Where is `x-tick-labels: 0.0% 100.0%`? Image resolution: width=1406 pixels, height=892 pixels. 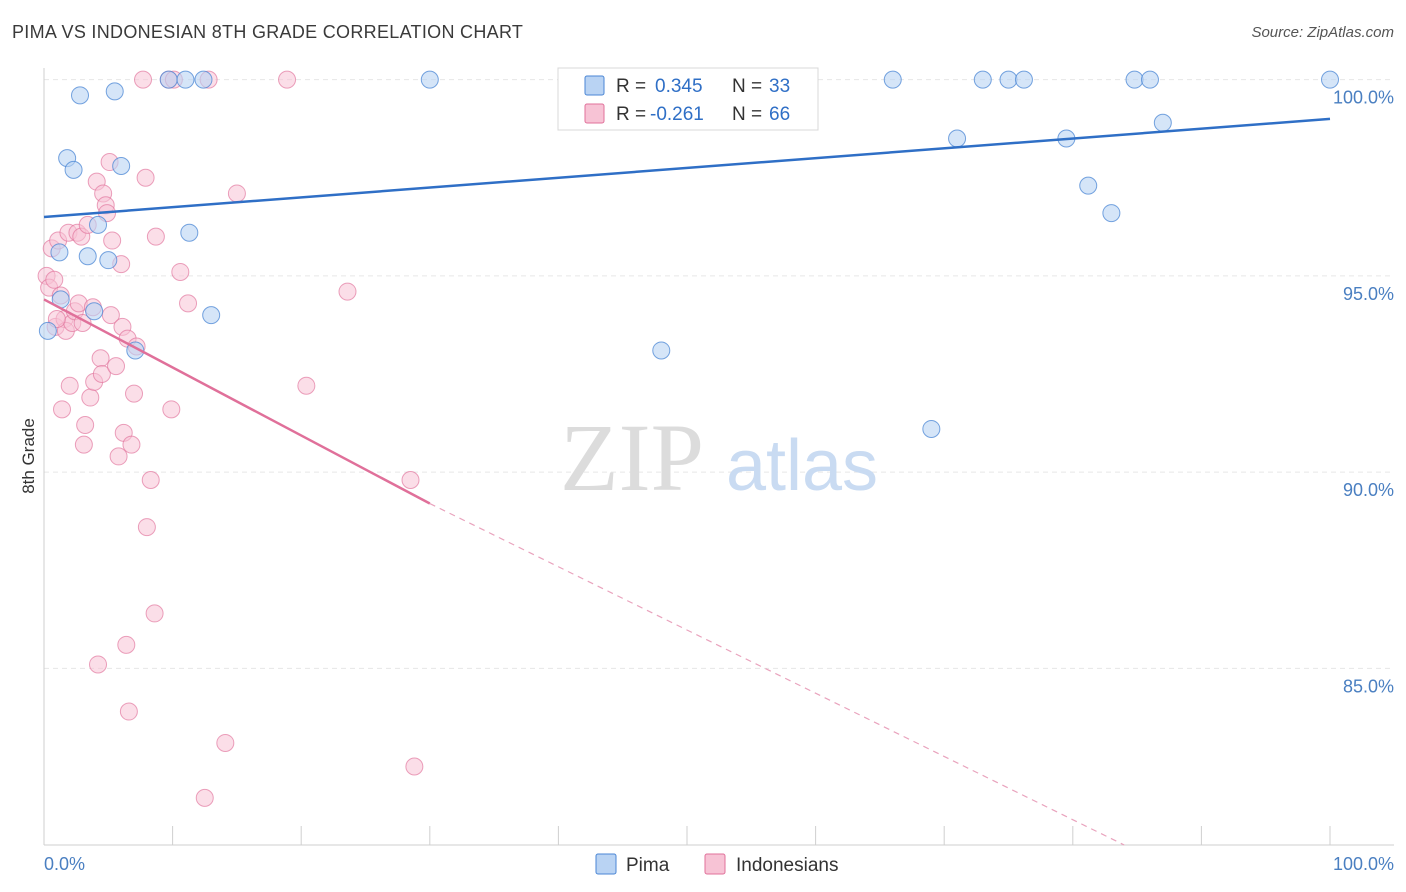
x-tick-labels: 0.0% 100.0% is located at coordinates (719, 864).